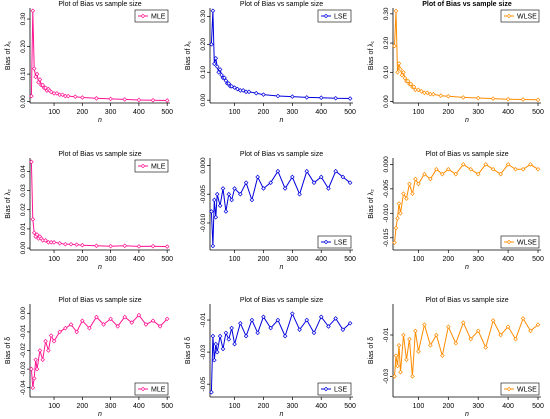  I want to click on legend-box, so click(334, 242).